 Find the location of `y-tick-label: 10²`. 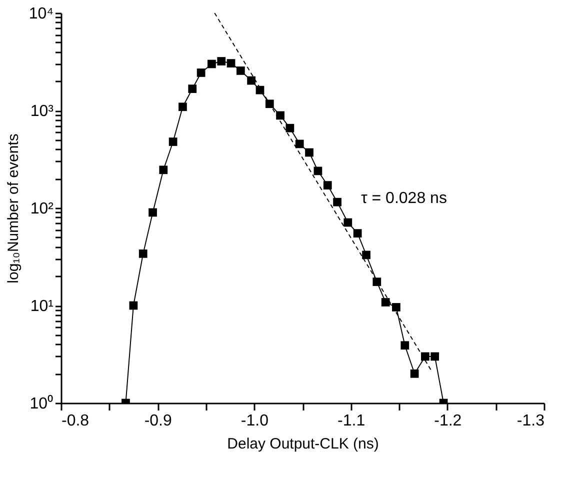

y-tick-label: 10² is located at coordinates (42, 209).